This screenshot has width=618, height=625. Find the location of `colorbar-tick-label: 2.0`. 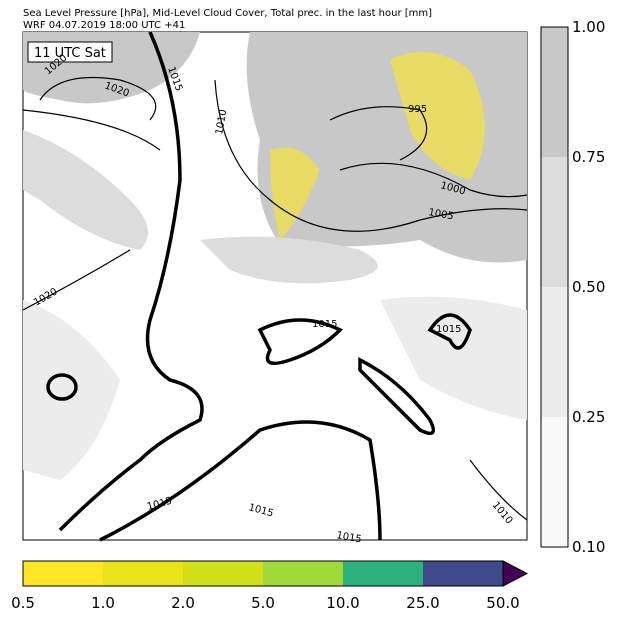

colorbar-tick-label: 2.0 is located at coordinates (183, 603).